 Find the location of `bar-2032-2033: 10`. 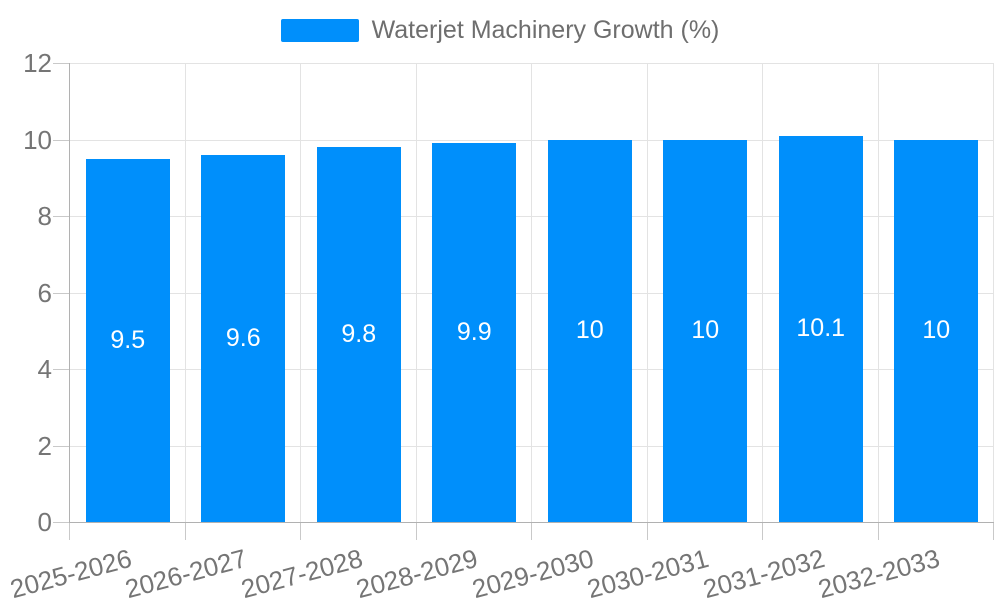

bar-2032-2033: 10 is located at coordinates (936, 330).